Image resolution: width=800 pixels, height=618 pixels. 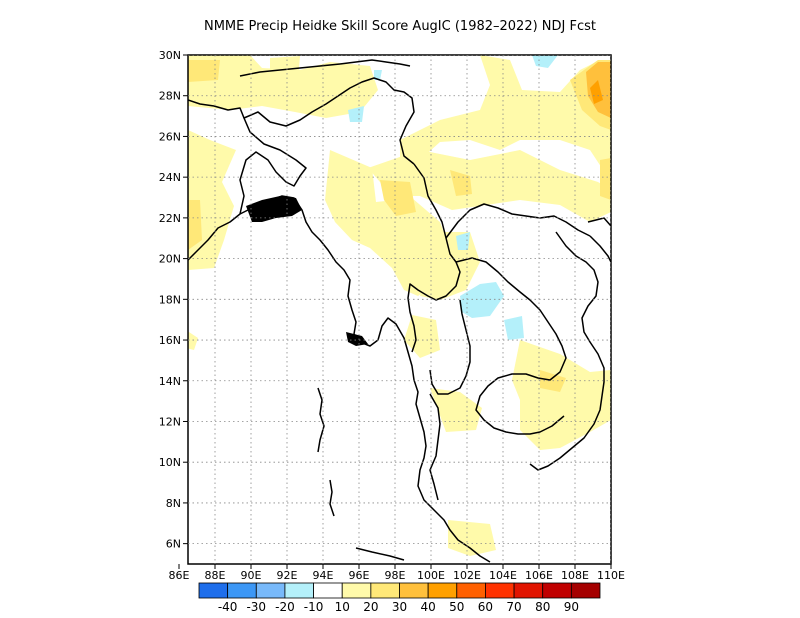 What do you see at coordinates (467, 575) in the screenshot?
I see `lon-tick-label: 102E` at bounding box center [467, 575].